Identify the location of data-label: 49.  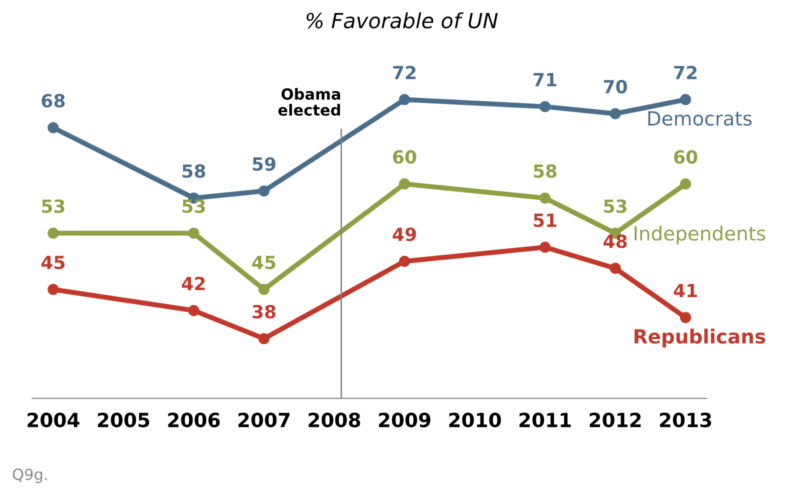
(404, 235).